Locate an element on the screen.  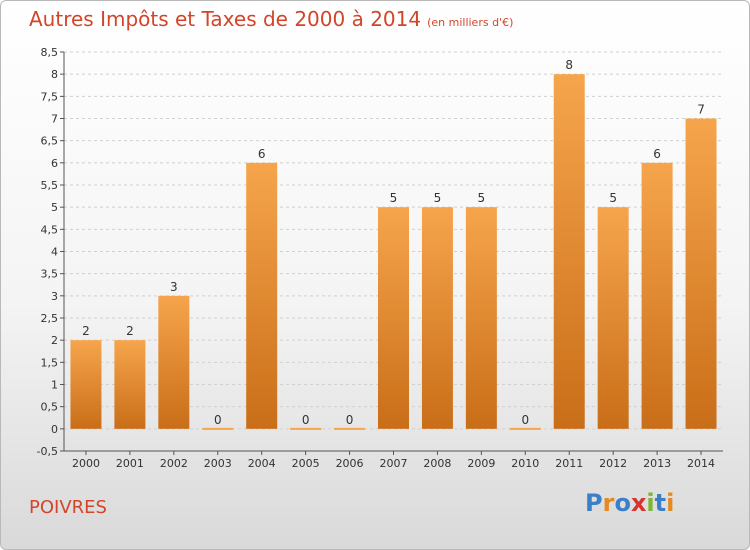
y-tick-label: 1,5 is located at coordinates (50, 362).